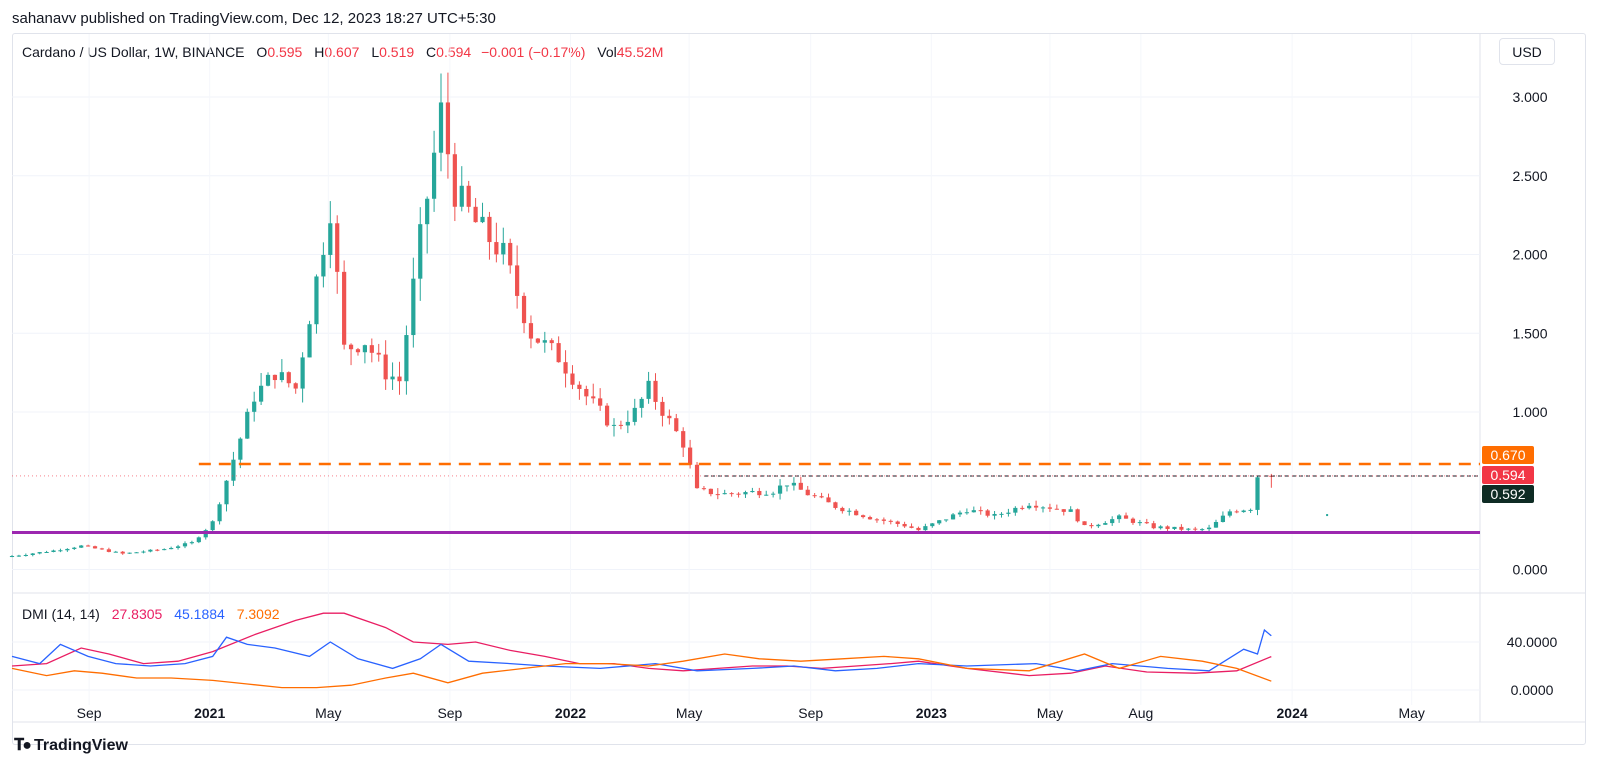 The image size is (1600, 777). What do you see at coordinates (431, 52) in the screenshot?
I see `close-label: C` at bounding box center [431, 52].